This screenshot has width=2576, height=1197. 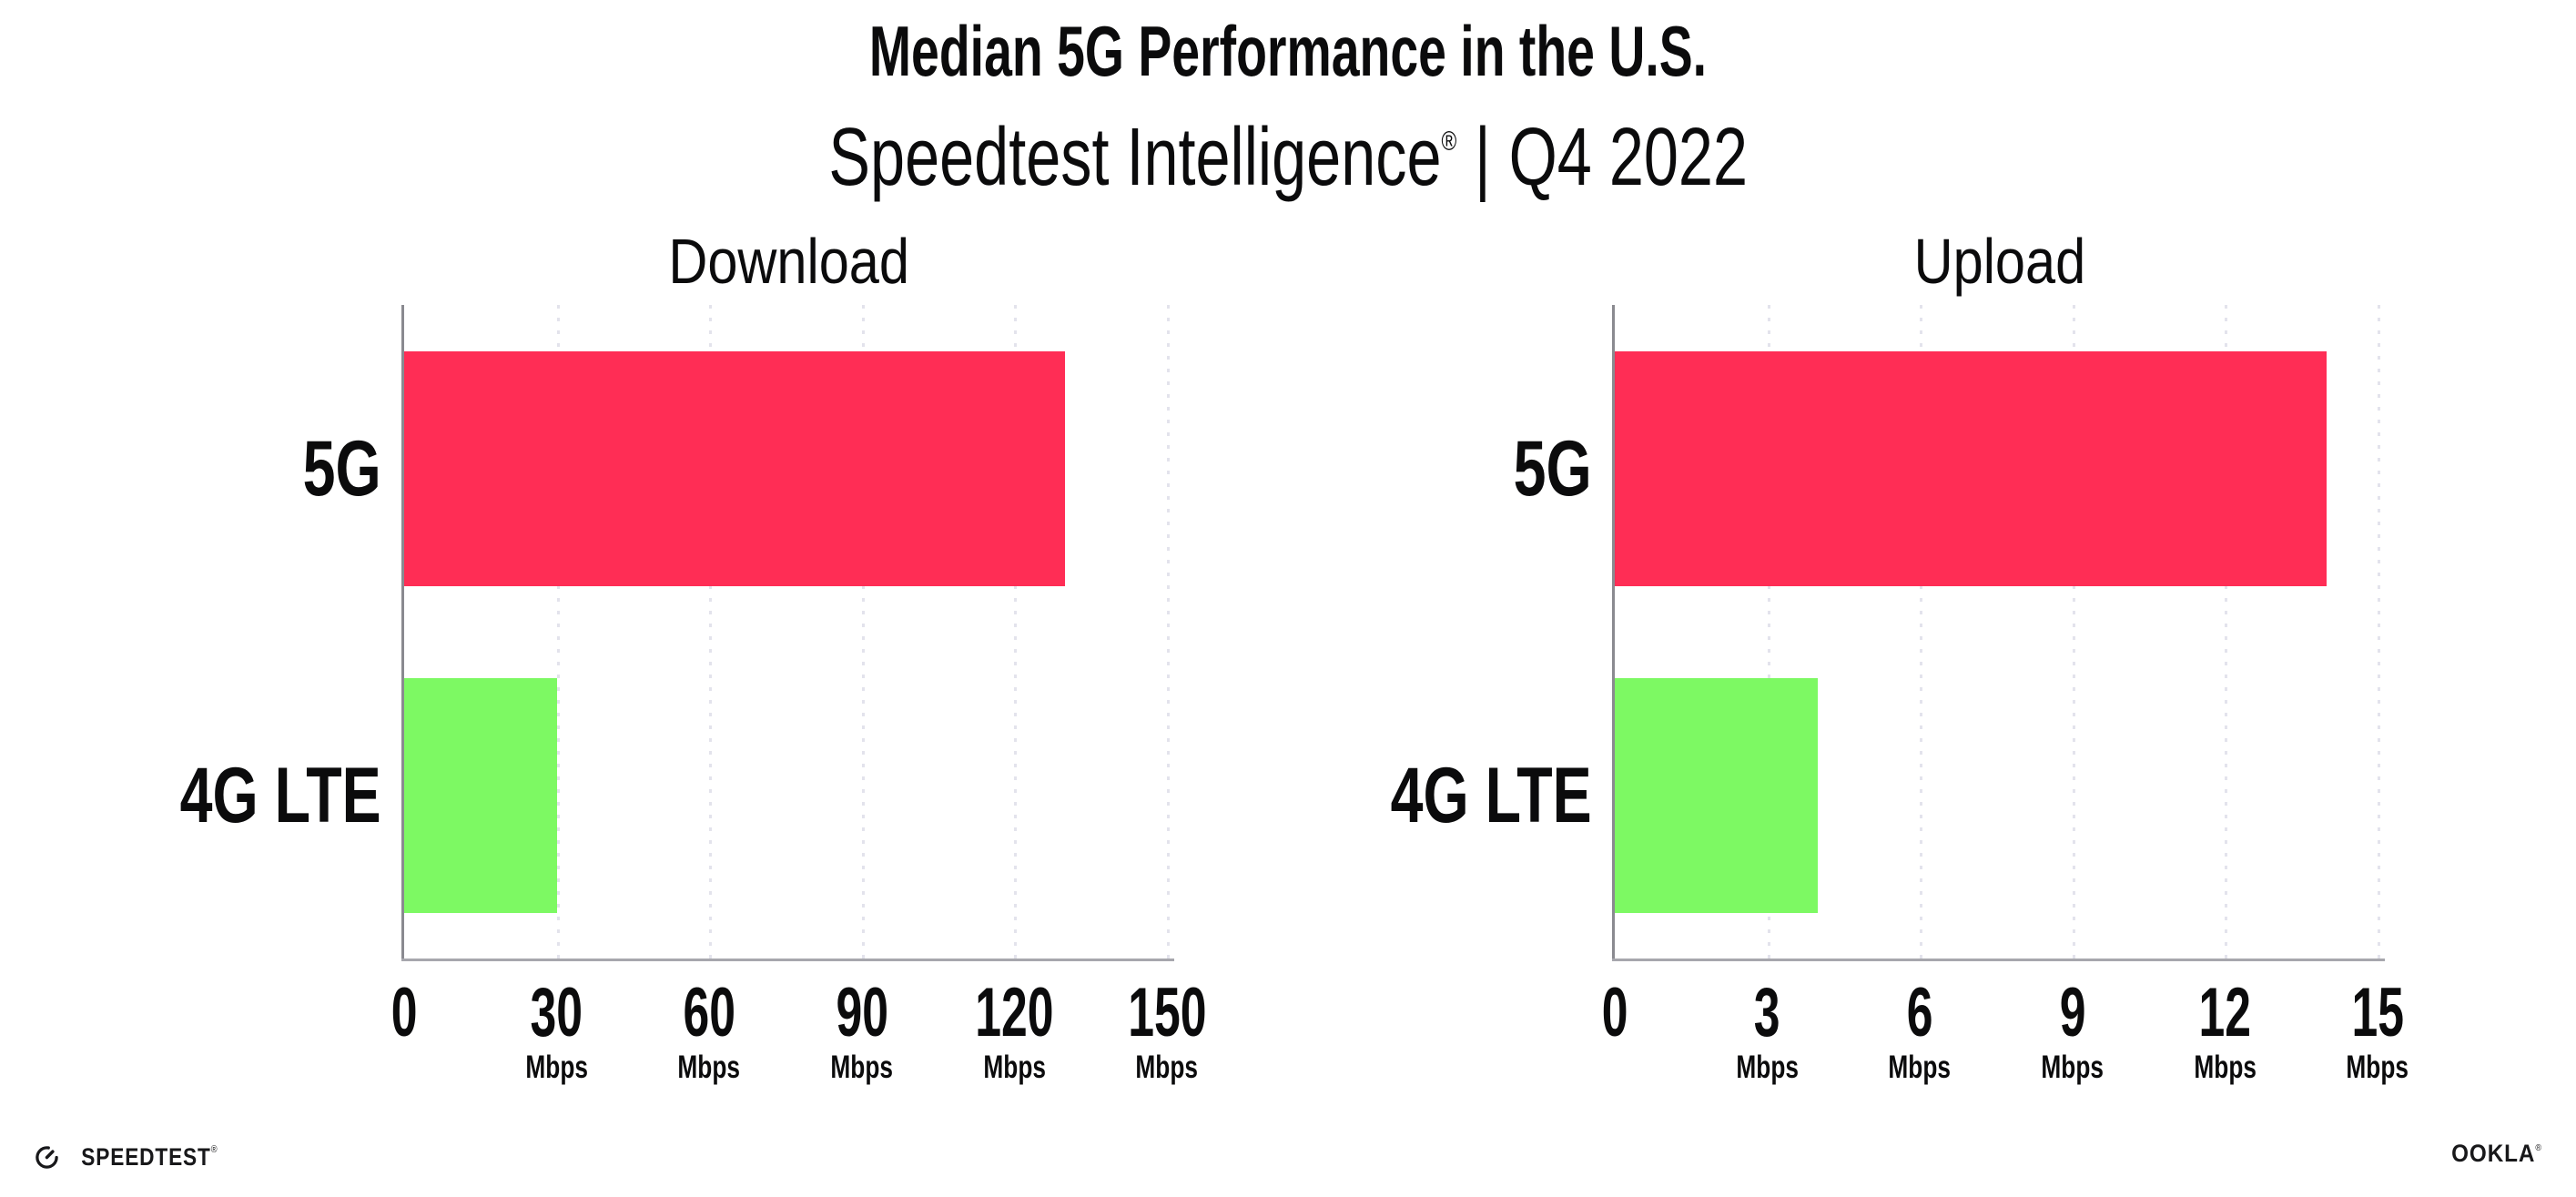 I want to click on page-subtitle: Speedtest Intelligence® | Q4 2022, so click(x=1288, y=153).